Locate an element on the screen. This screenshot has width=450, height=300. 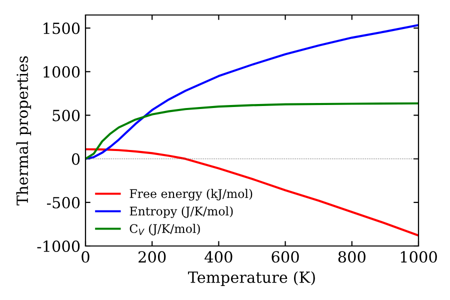
line-series is located at coordinates (252, 131).